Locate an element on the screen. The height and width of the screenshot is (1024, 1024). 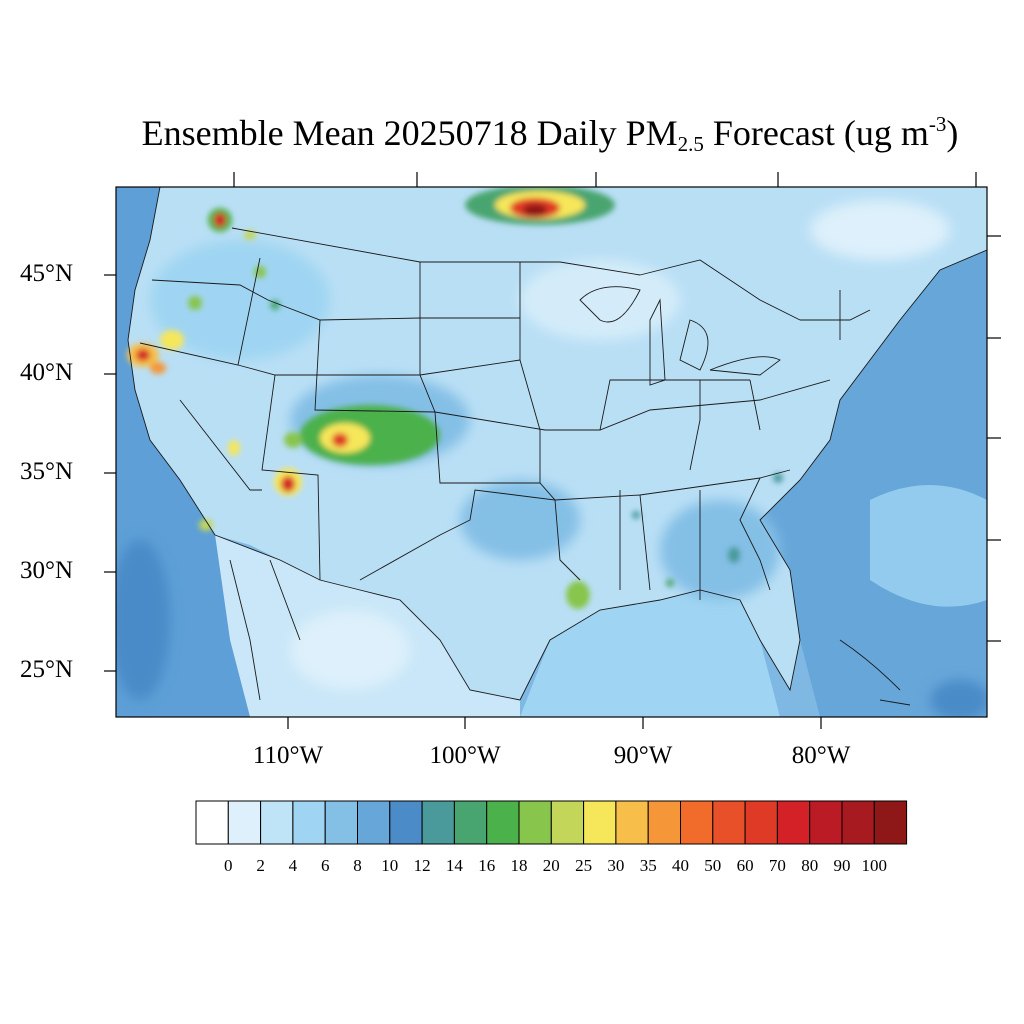
colorbar-tick-label: 0 is located at coordinates (228, 865).